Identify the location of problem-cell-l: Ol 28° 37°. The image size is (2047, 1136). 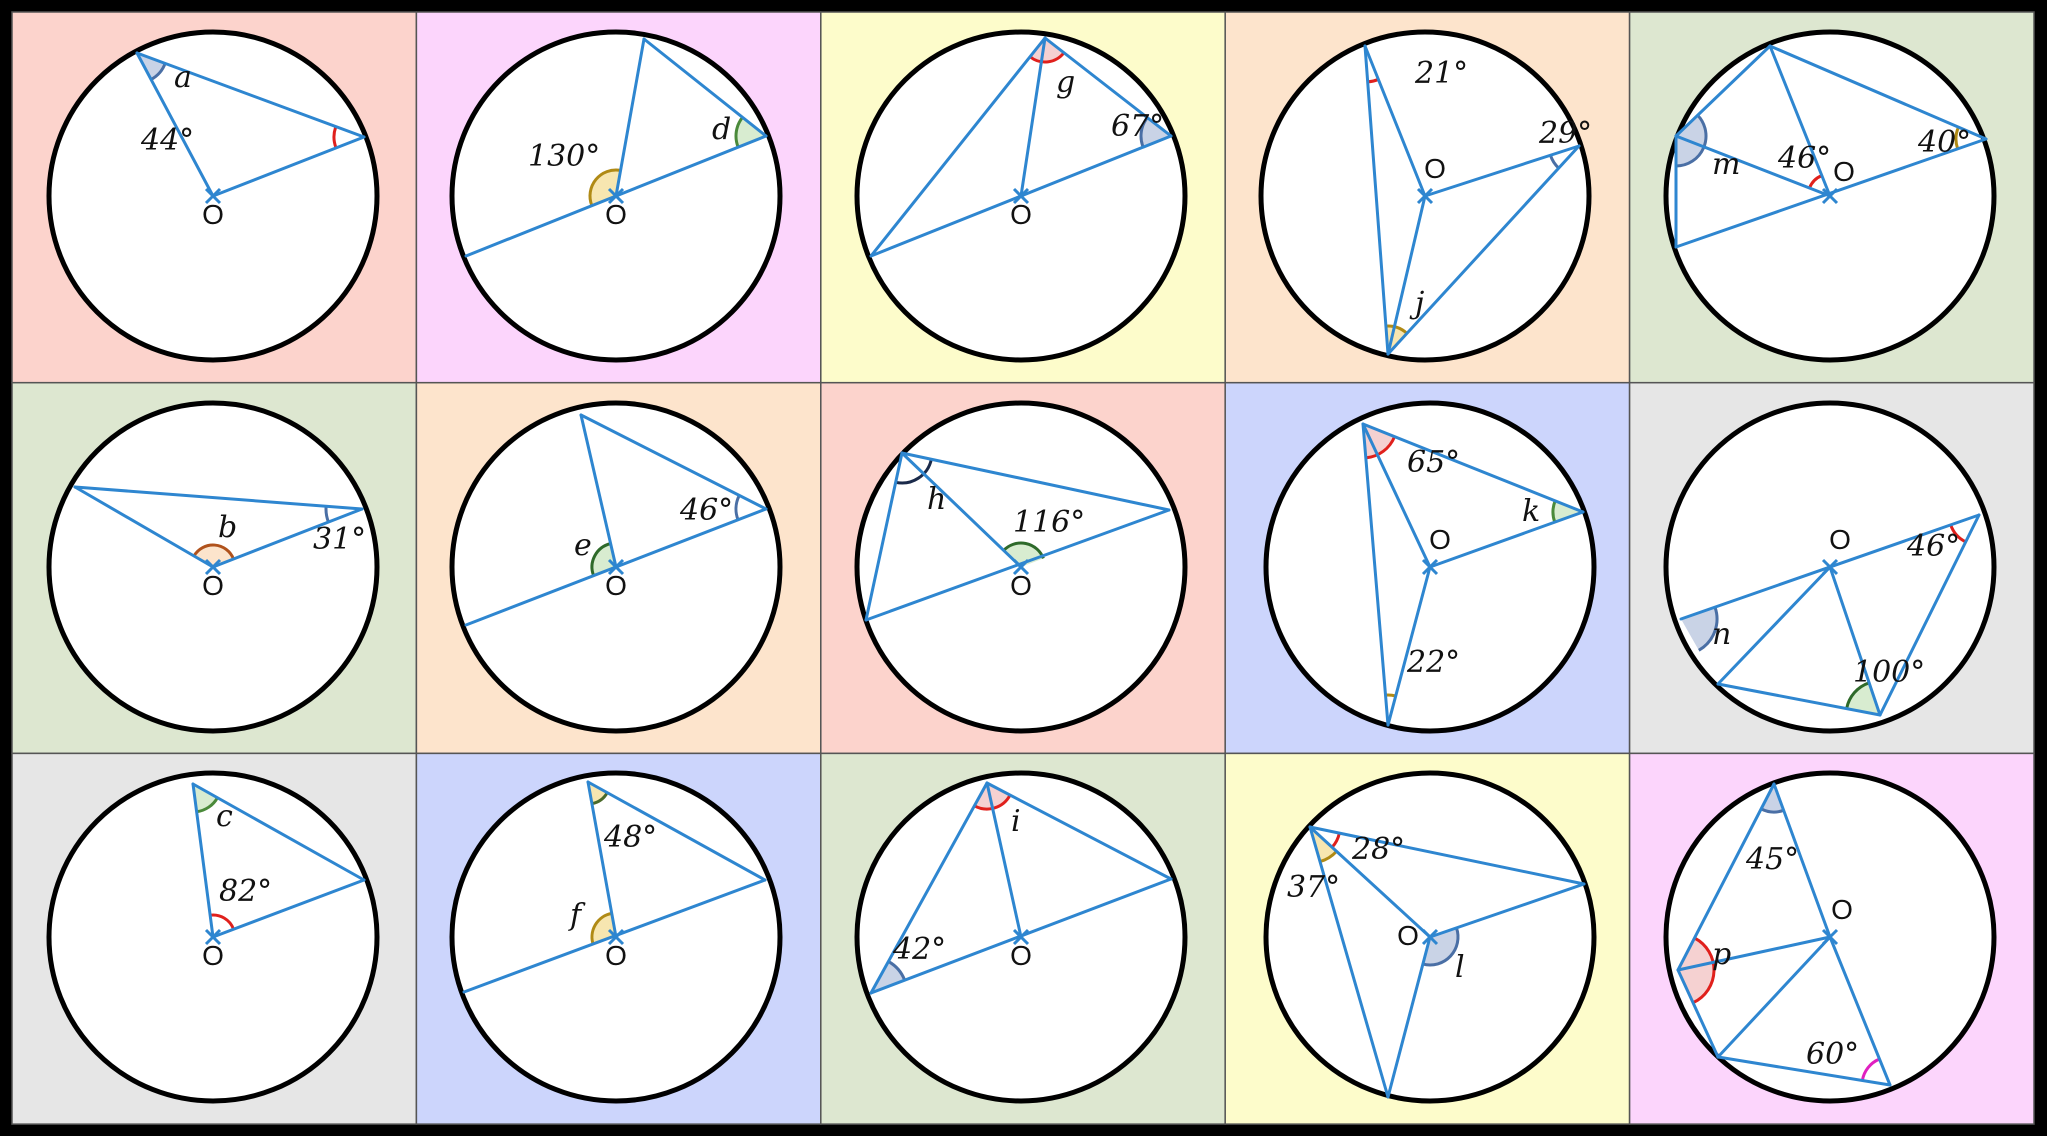
(1427, 938).